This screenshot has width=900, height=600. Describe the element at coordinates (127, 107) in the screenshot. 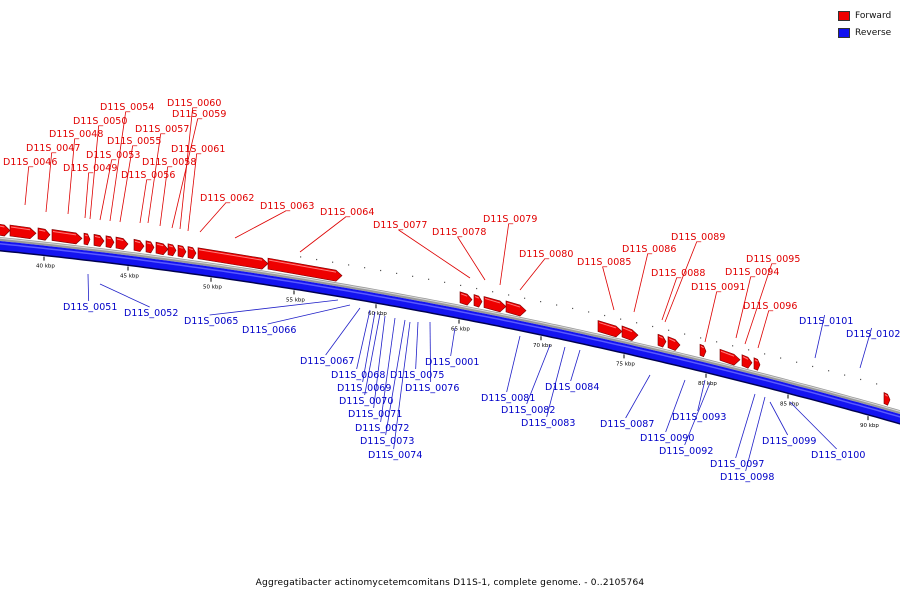

I see `forward-gene-label: D11S_0054` at that location.